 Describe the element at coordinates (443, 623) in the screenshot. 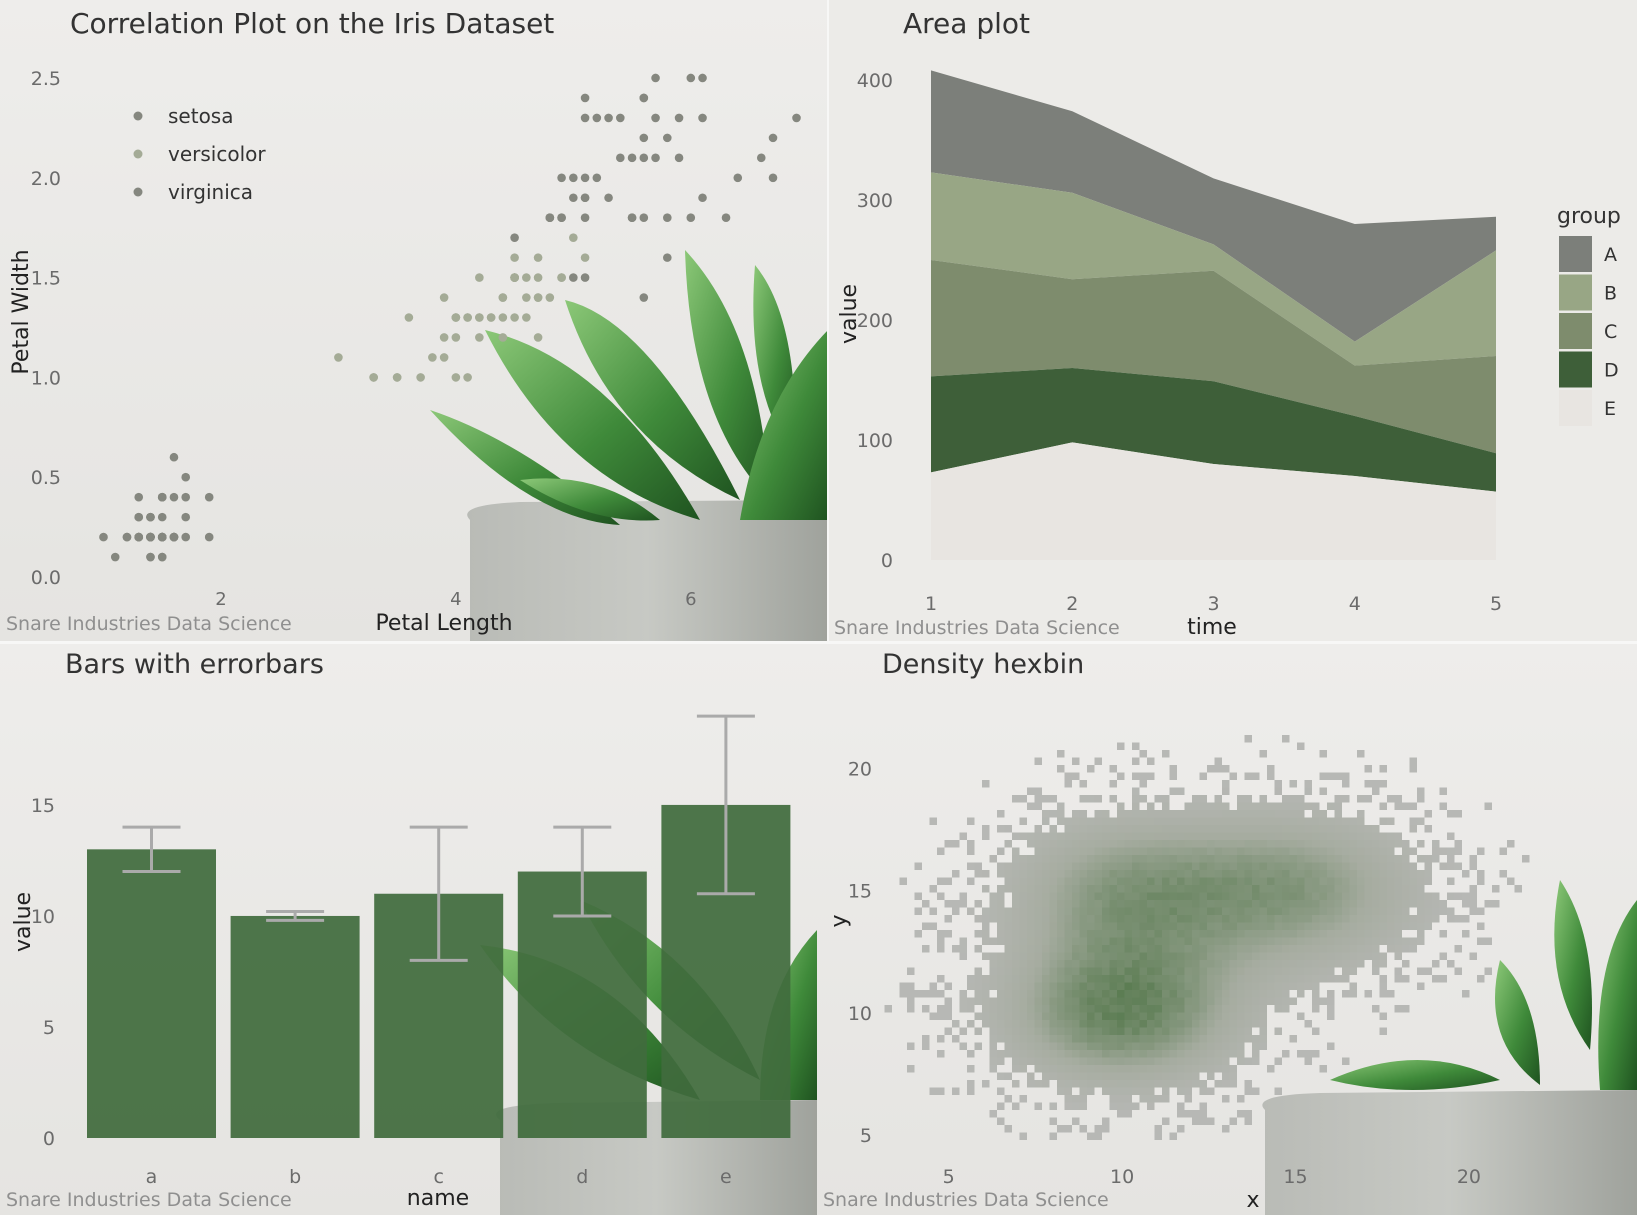

I see `scatter-x-axis-label: Petal Length` at that location.